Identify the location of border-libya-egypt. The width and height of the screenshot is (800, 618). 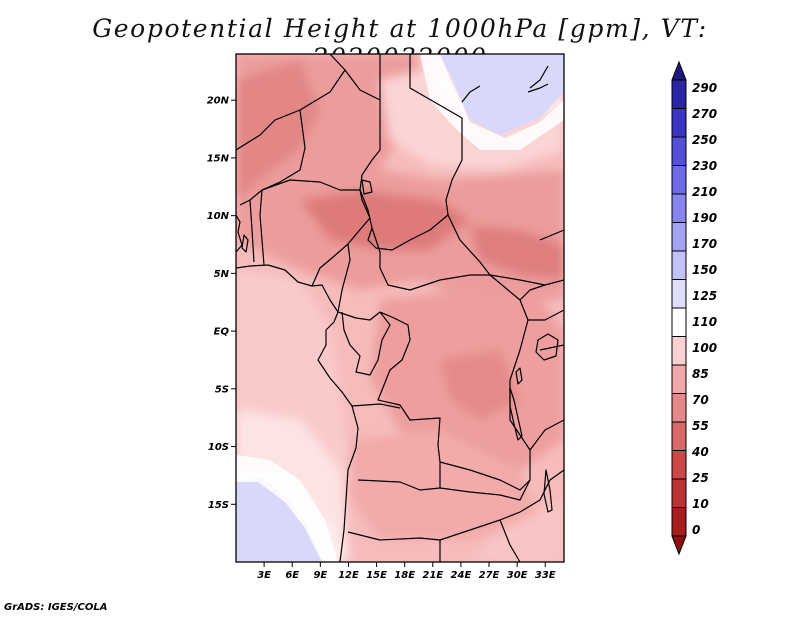
(370, 122).